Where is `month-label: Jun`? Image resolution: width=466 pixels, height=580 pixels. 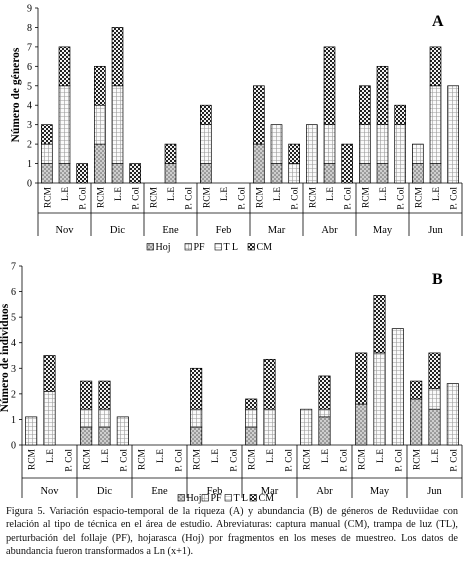
month-label: Jun is located at coordinates (434, 491).